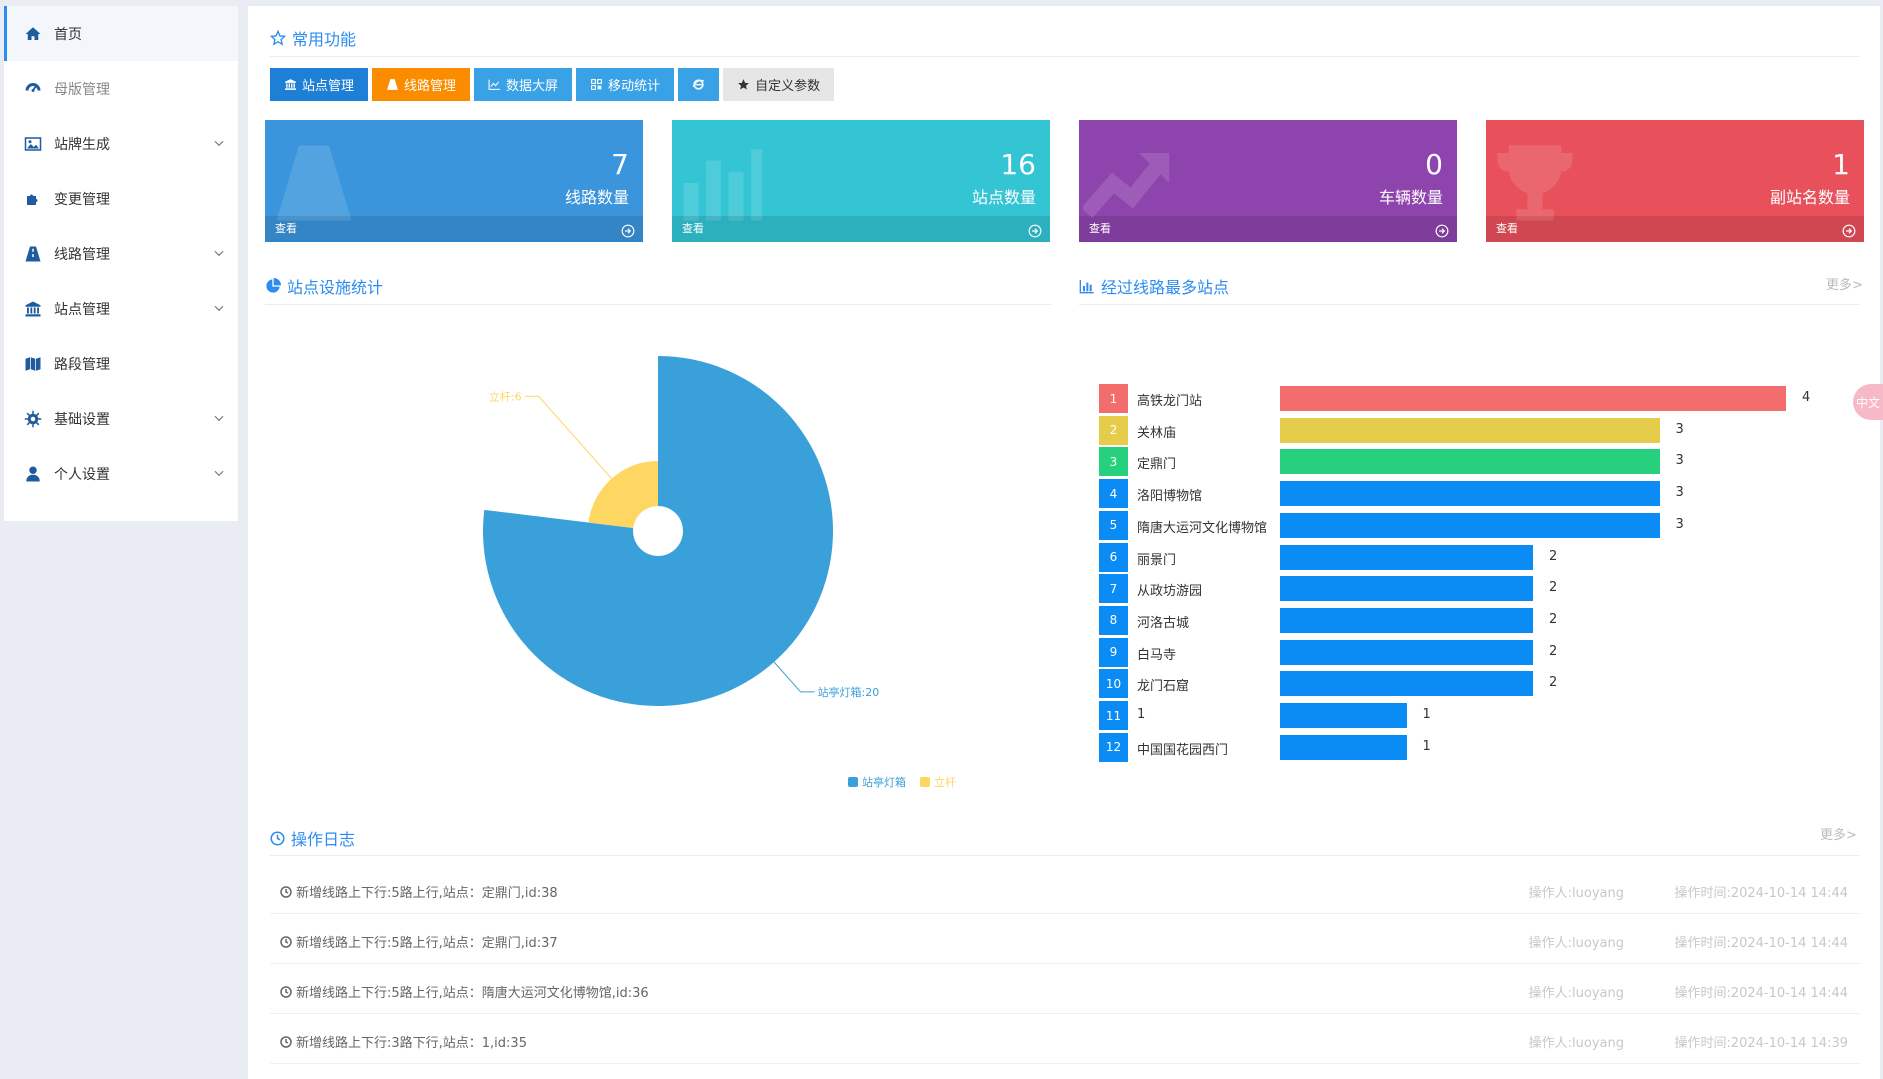 This screenshot has width=1883, height=1079. What do you see at coordinates (1113, 715) in the screenshot?
I see `bar-rank-badge: 11` at bounding box center [1113, 715].